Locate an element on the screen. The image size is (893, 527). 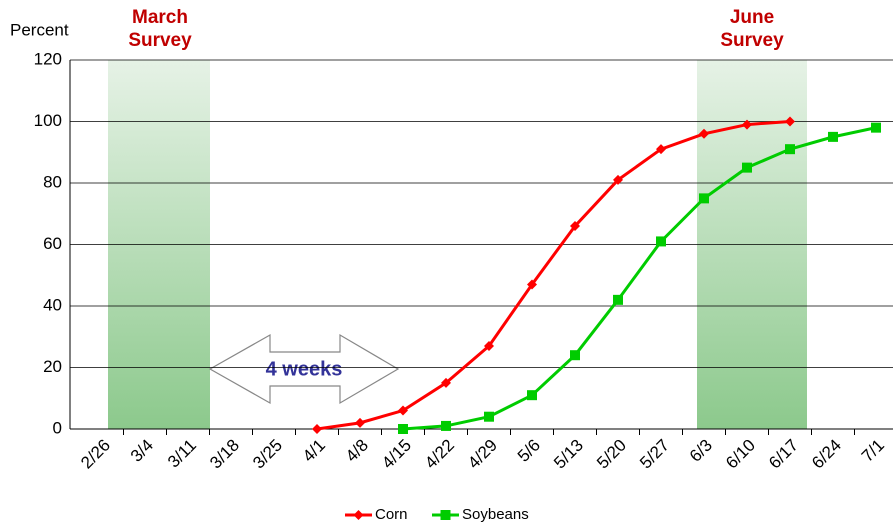
x-tick-label: 3/11 is located at coordinates (182, 454).